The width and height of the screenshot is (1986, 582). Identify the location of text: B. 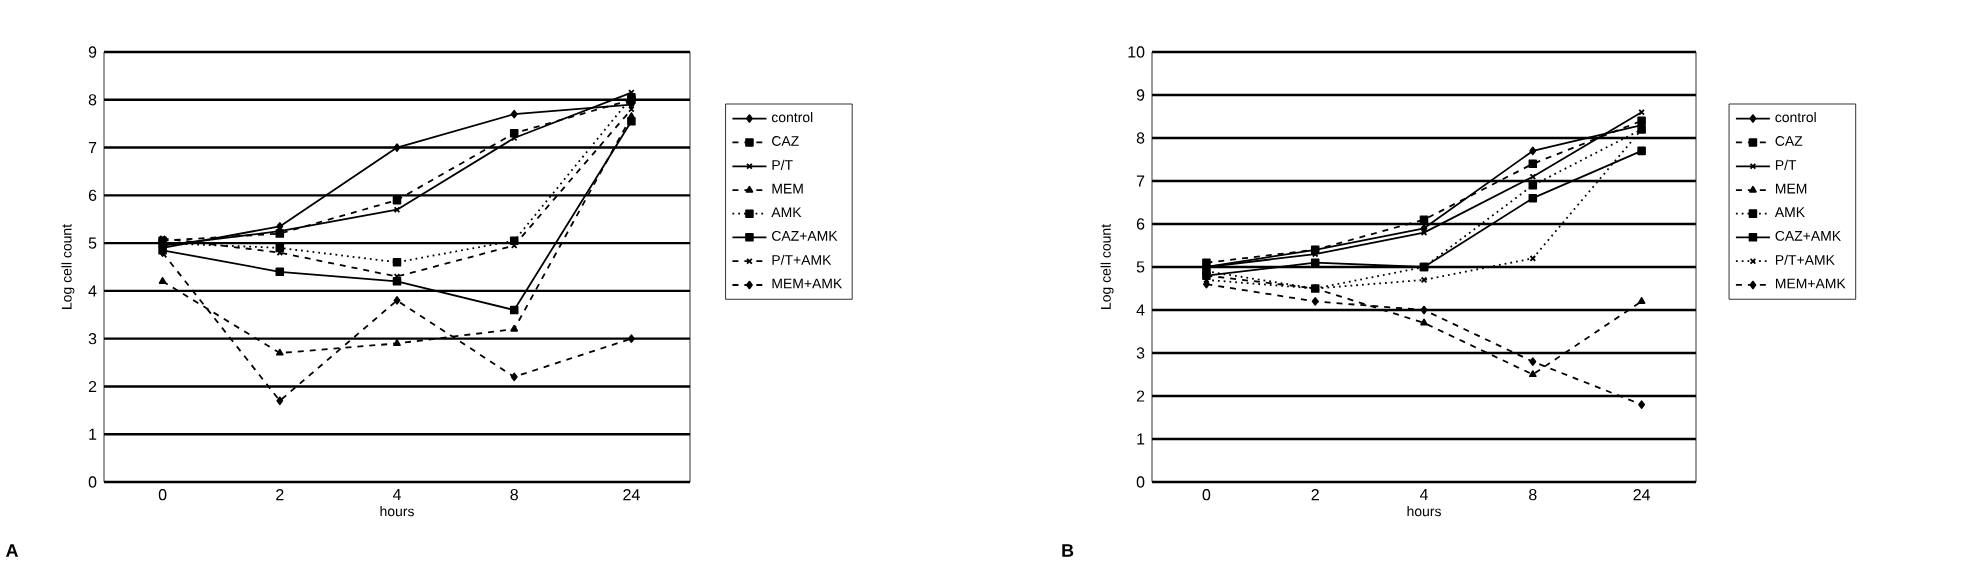
(1068, 550).